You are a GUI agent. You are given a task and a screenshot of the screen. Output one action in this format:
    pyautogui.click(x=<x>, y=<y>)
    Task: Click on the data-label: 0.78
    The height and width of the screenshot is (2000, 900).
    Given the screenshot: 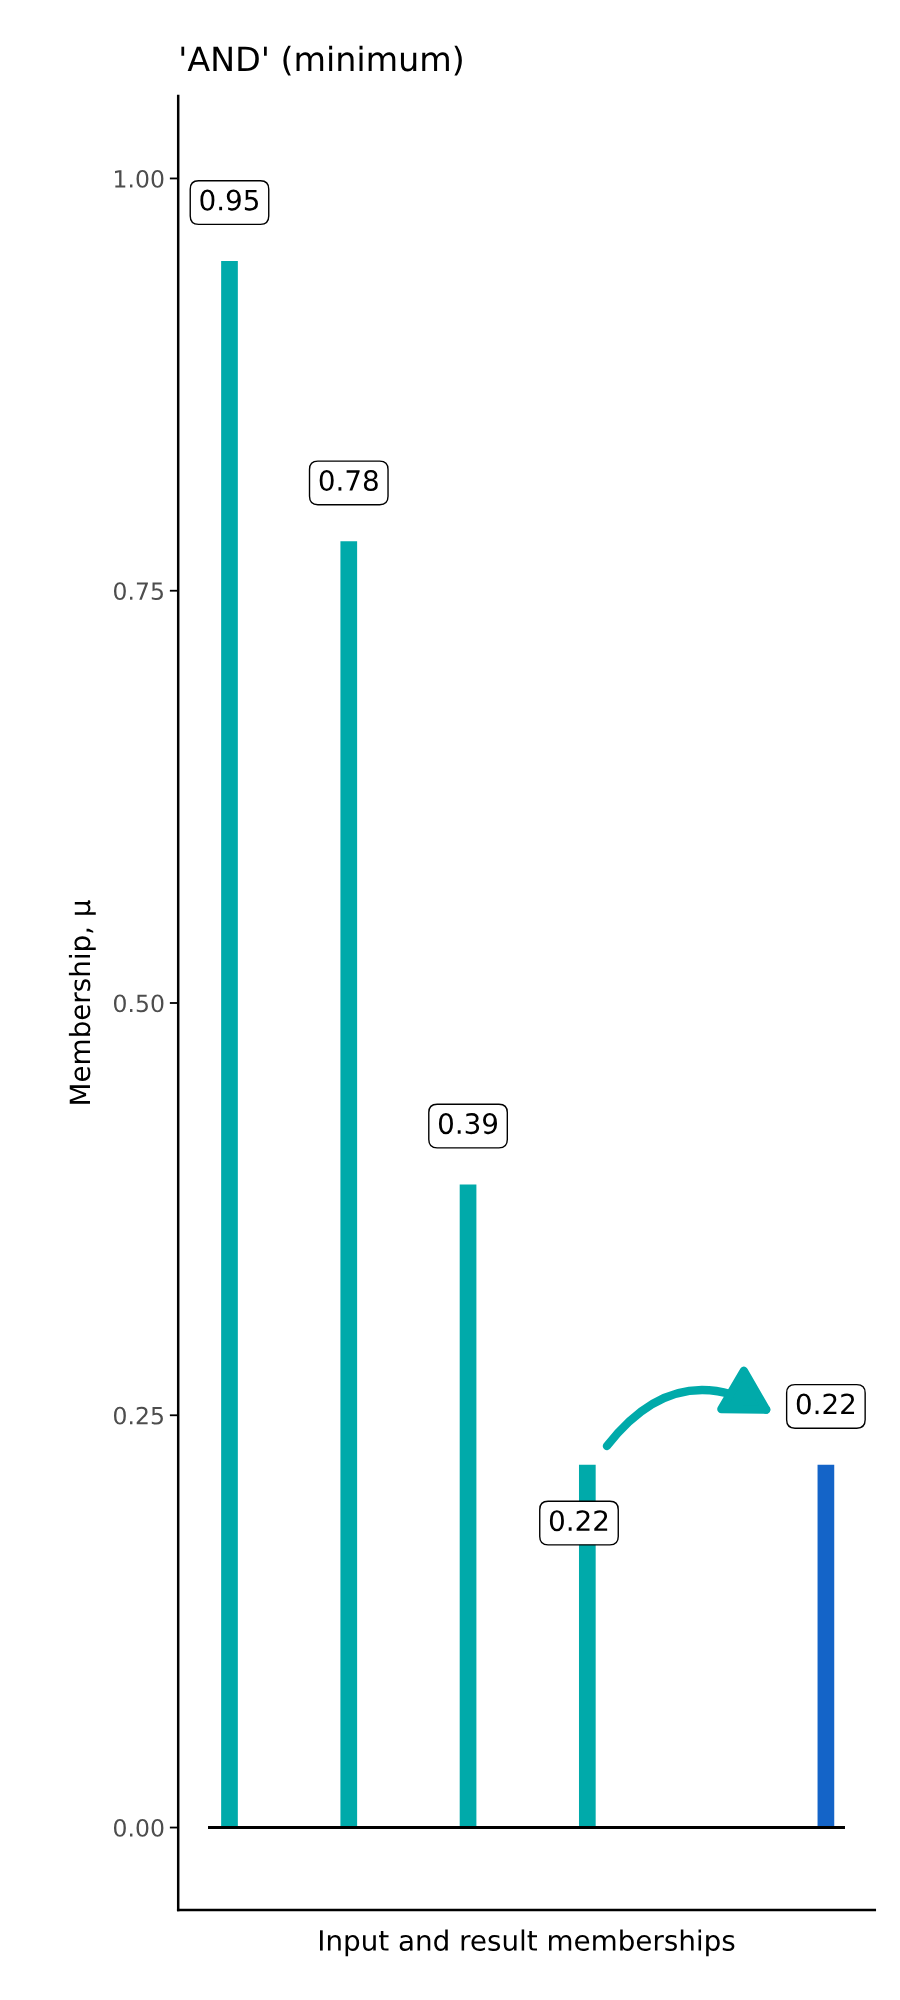 What is the action you would take?
    pyautogui.click(x=348, y=480)
    